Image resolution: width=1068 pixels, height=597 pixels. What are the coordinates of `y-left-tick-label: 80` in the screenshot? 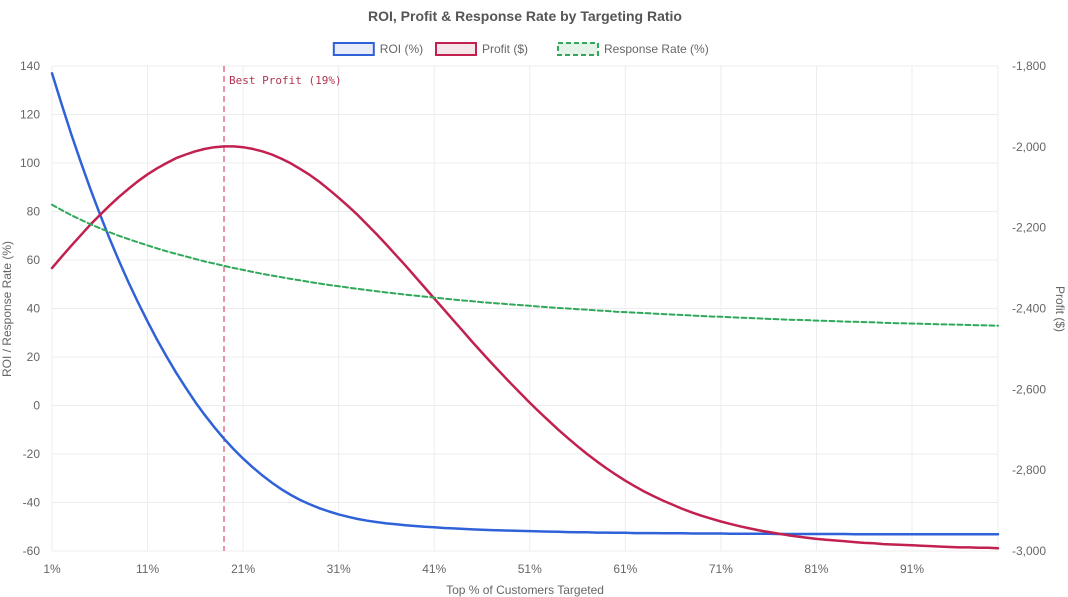 It's located at (34, 212).